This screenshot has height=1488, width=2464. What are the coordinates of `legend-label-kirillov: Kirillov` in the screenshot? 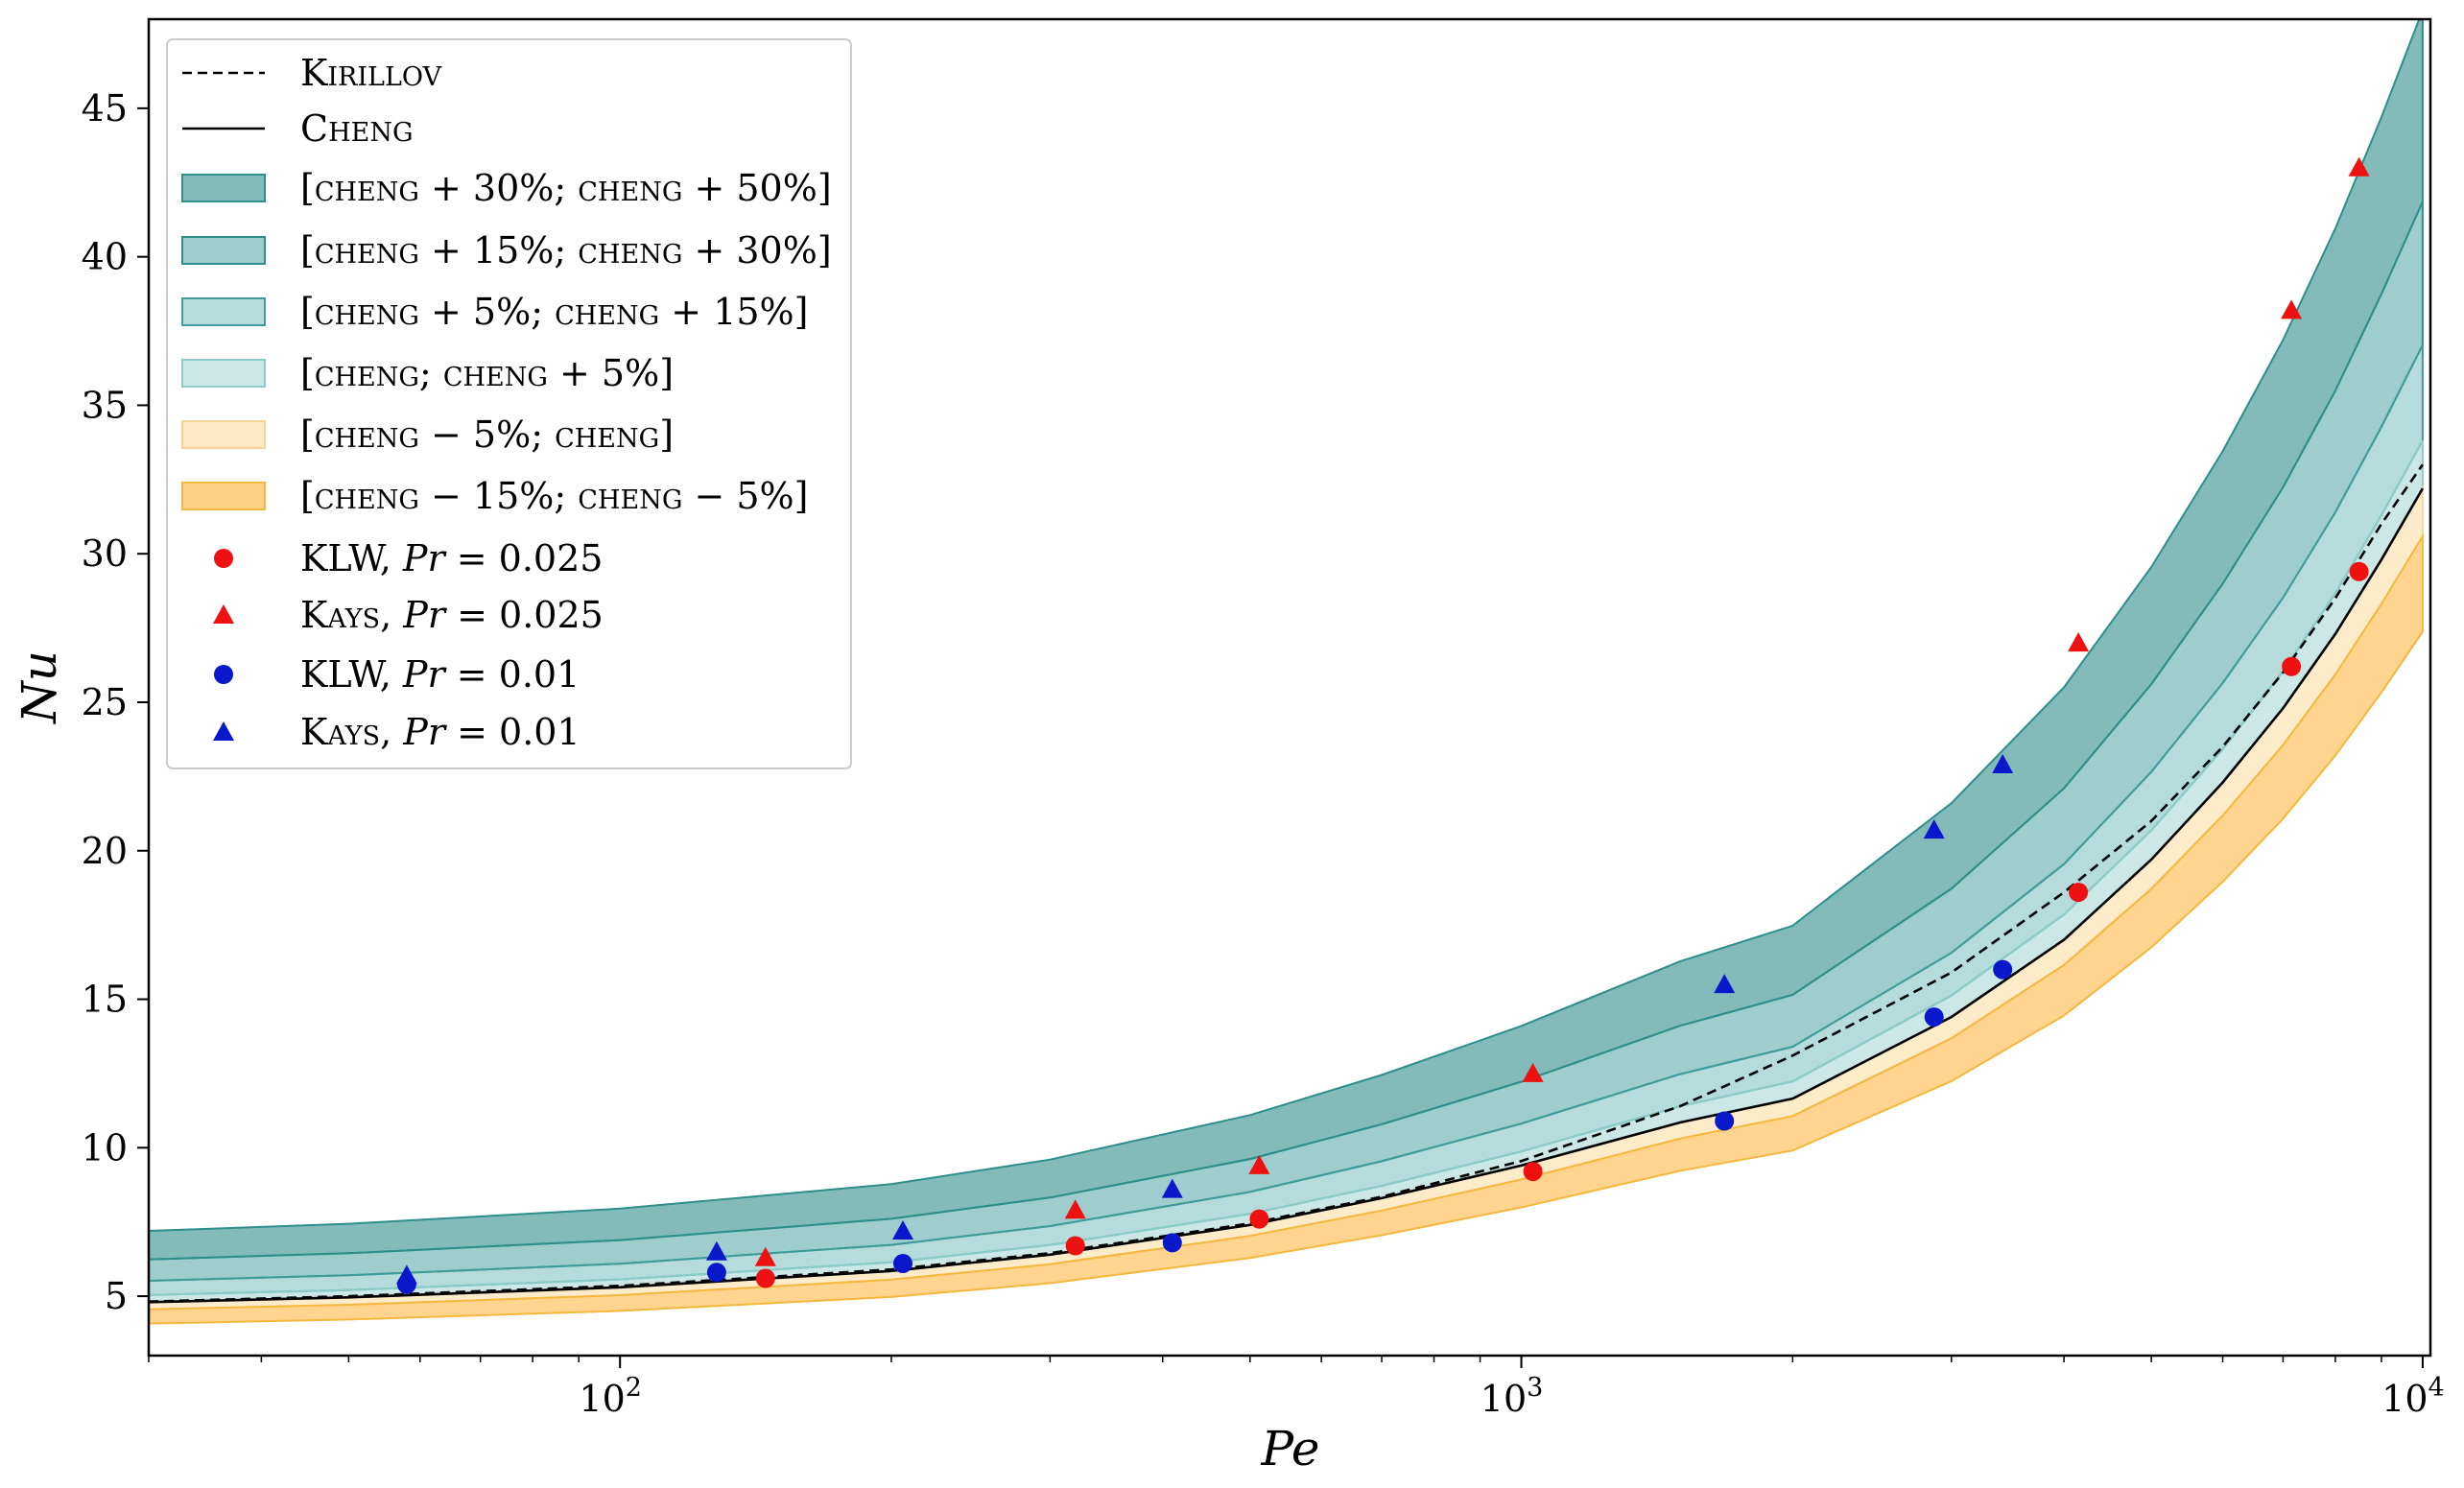 It's located at (371, 73).